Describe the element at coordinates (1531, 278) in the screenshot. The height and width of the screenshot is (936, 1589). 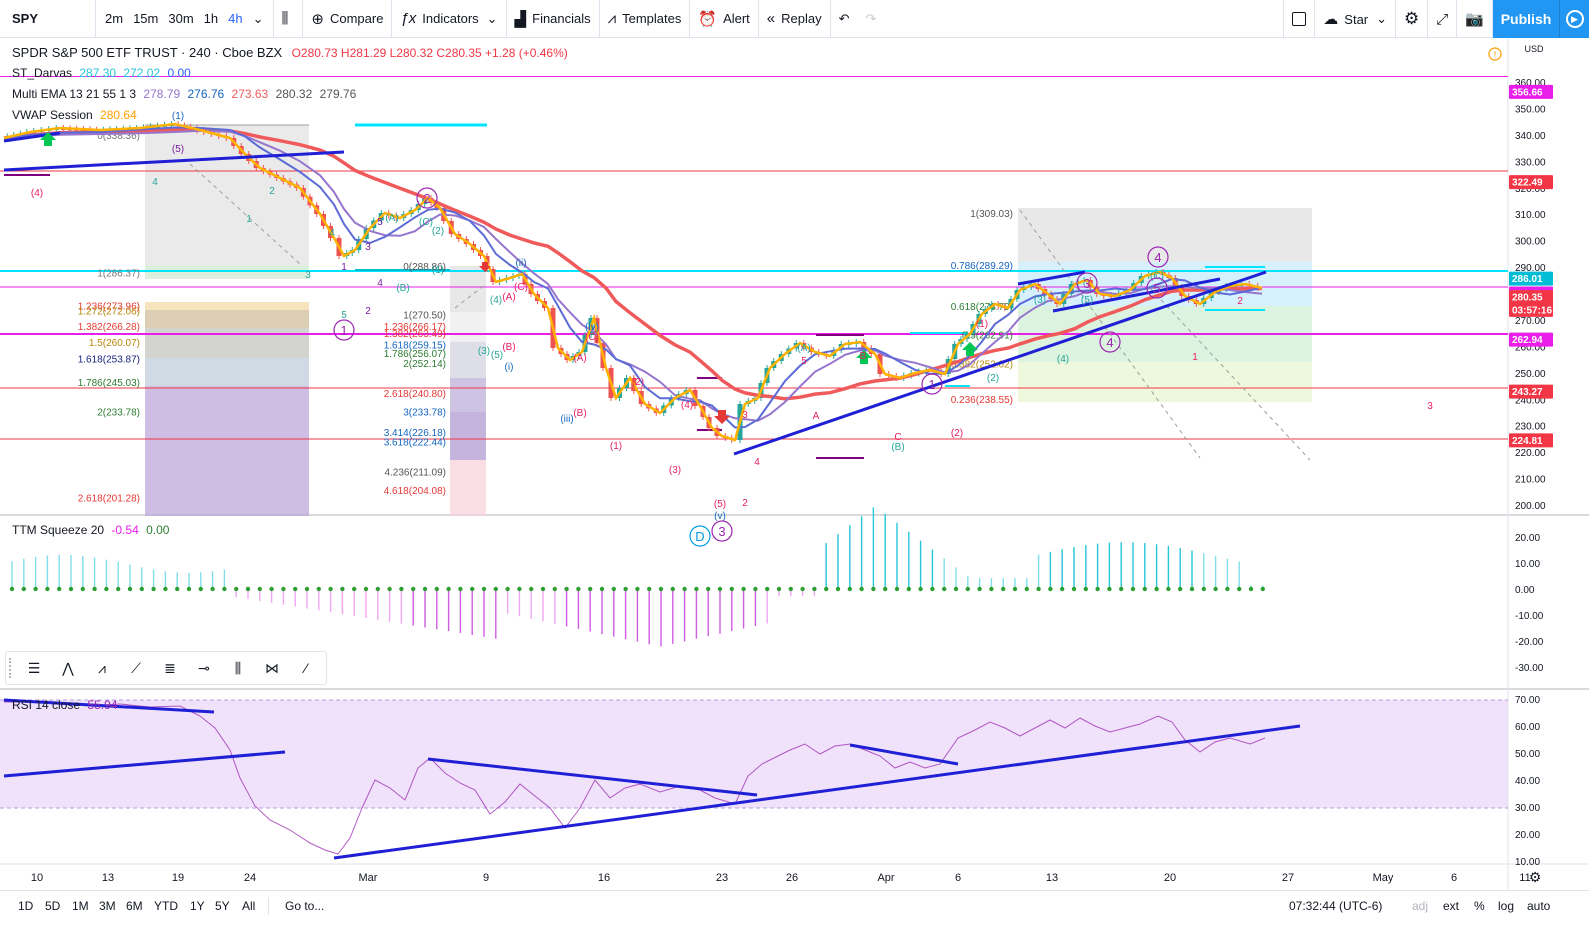
I see `price-tag: 286.01` at that location.